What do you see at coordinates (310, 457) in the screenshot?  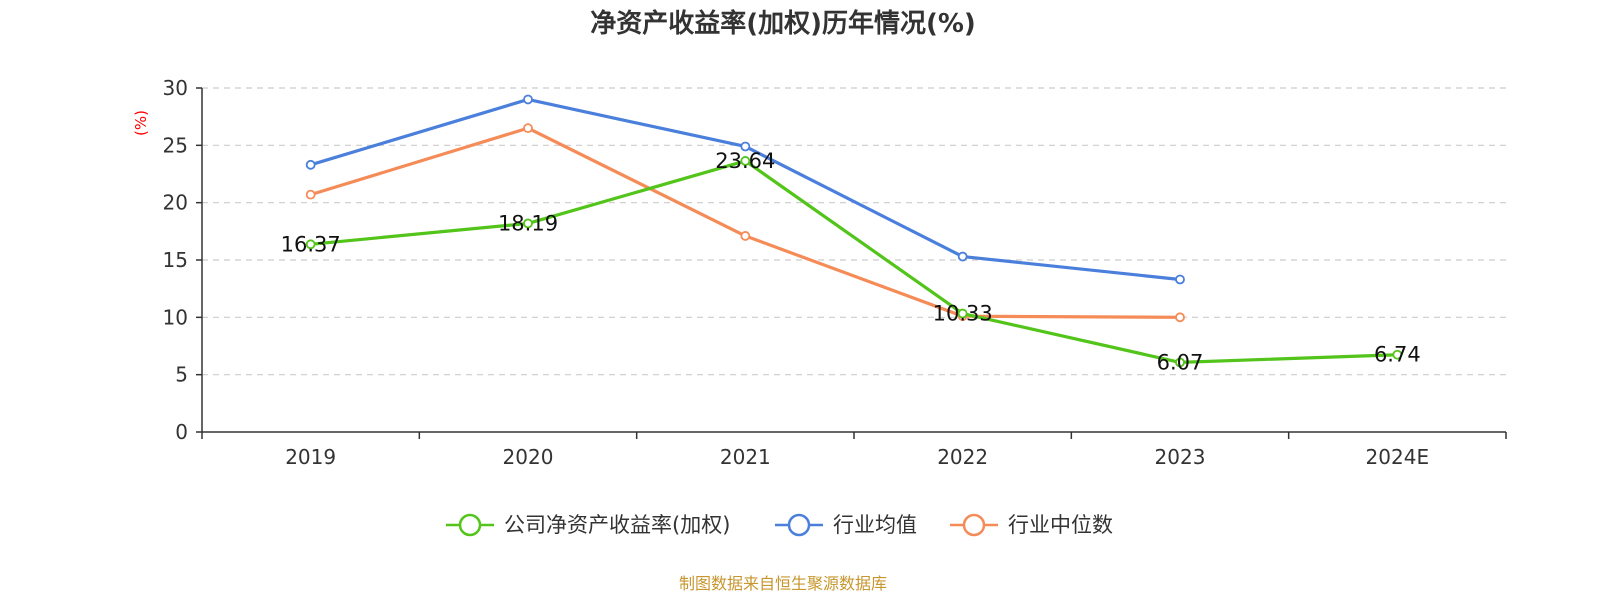 I see `x-tick-label-2019: 2019` at bounding box center [310, 457].